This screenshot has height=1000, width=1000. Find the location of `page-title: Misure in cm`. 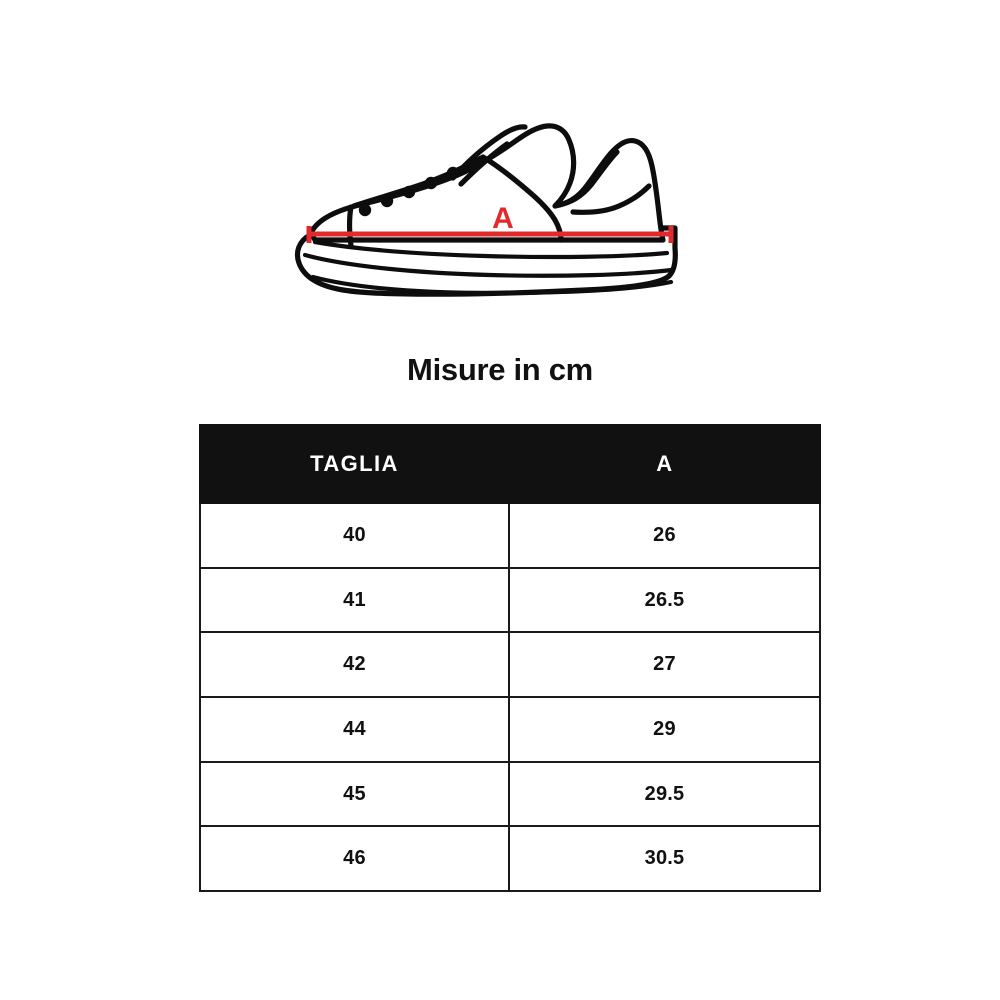

page-title: Misure in cm is located at coordinates (500, 369).